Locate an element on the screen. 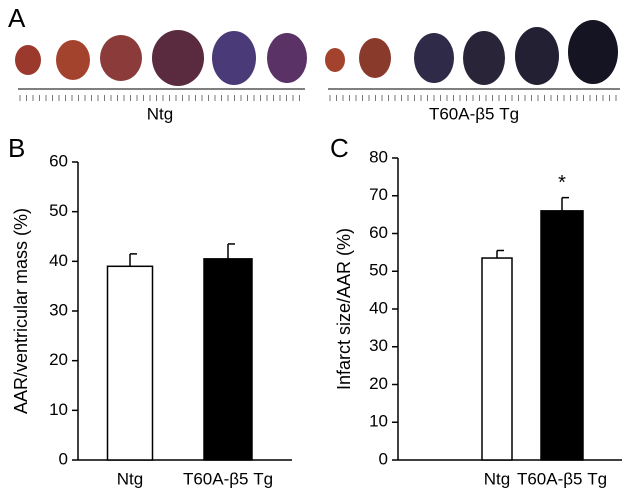 Image resolution: width=629 pixels, height=500 pixels. y-tick-label: 80 is located at coordinates (378, 156).